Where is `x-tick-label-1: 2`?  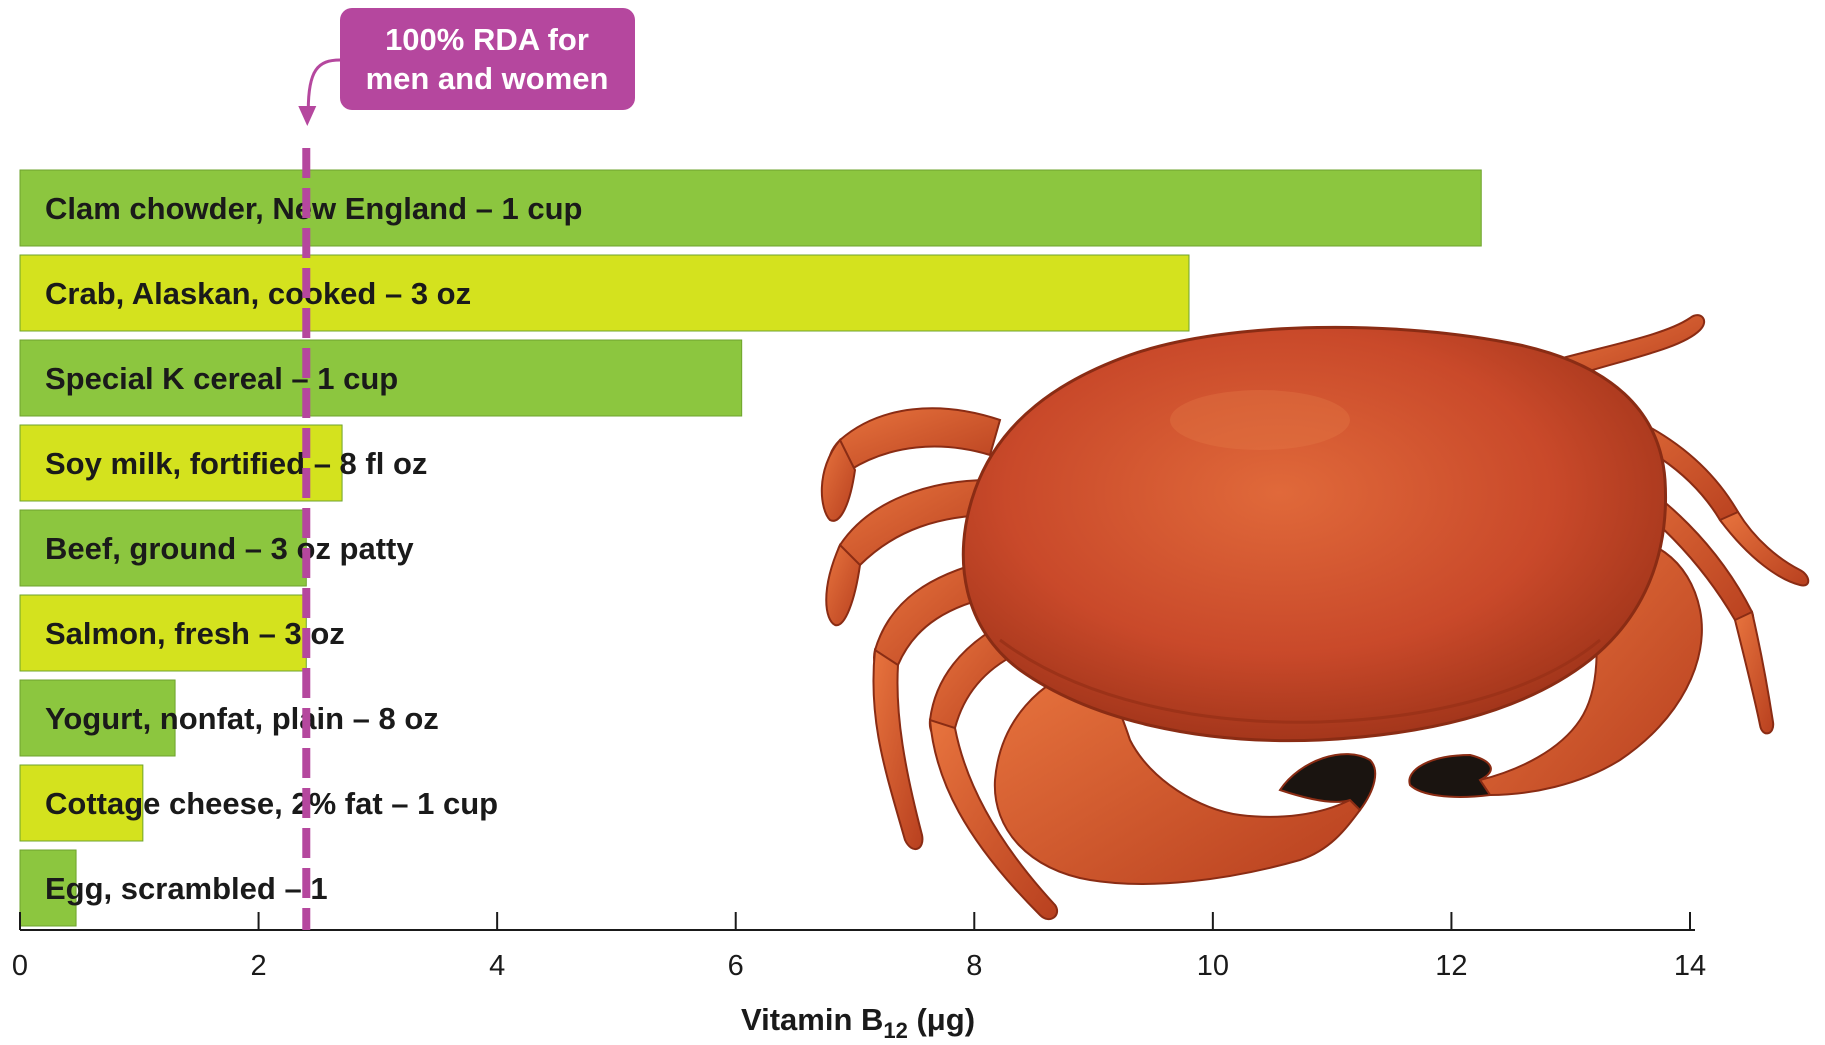 x-tick-label-1: 2 is located at coordinates (259, 966).